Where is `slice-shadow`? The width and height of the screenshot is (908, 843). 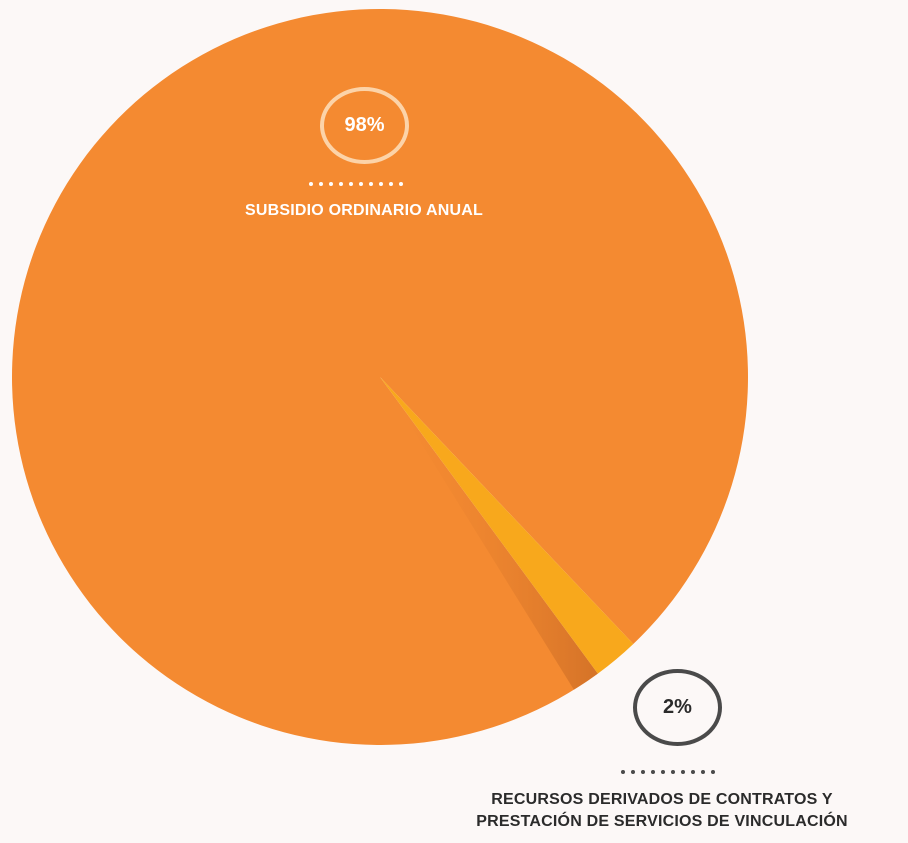
slice-shadow is located at coordinates (489, 533).